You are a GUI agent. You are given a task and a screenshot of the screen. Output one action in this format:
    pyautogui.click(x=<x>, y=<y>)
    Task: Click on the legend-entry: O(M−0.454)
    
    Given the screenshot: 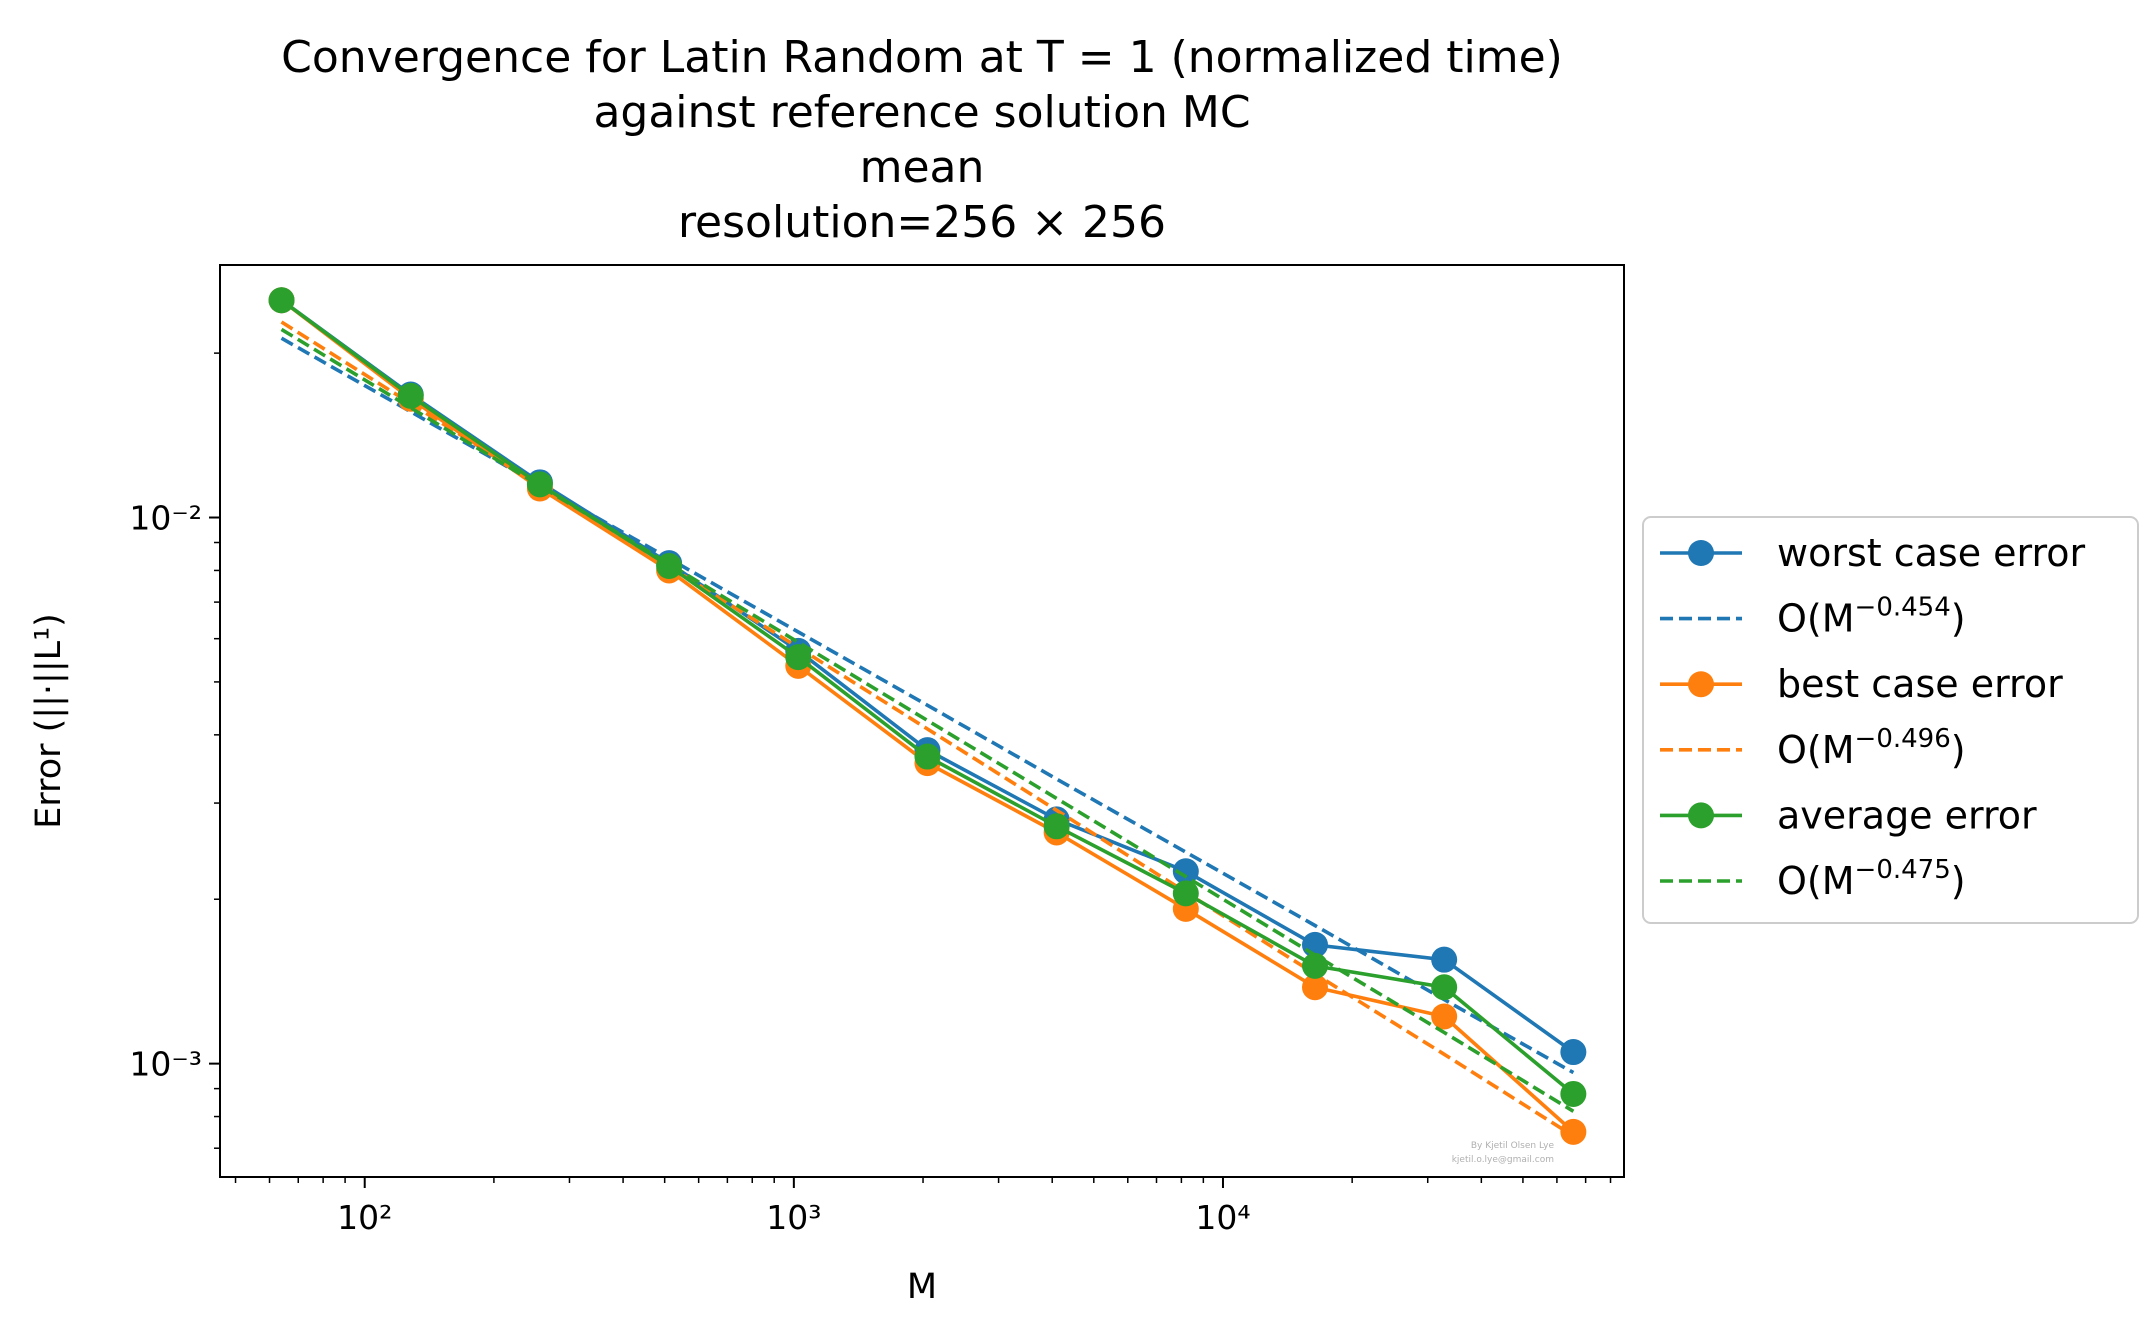 What is the action you would take?
    pyautogui.click(x=1813, y=617)
    